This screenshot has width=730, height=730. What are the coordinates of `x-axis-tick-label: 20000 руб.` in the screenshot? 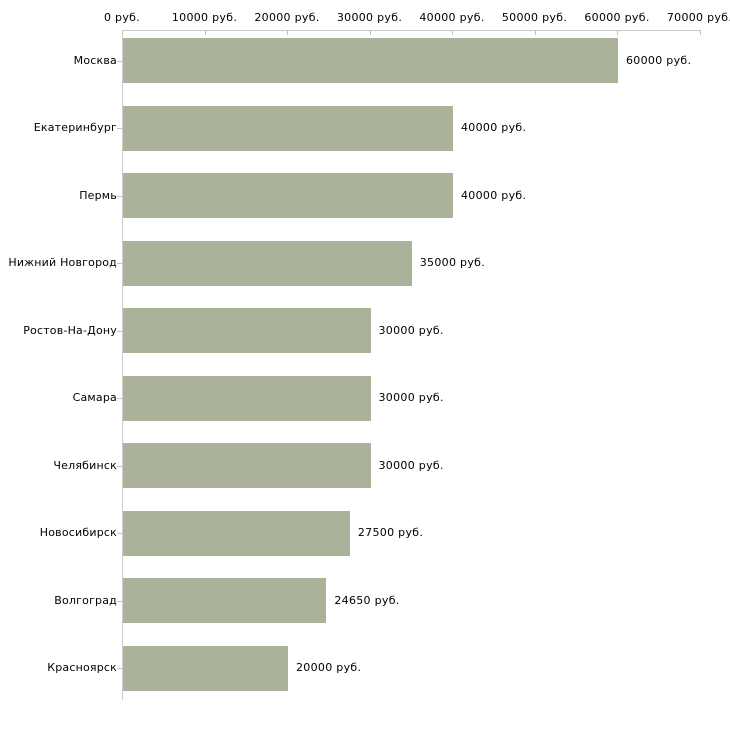 It's located at (287, 17).